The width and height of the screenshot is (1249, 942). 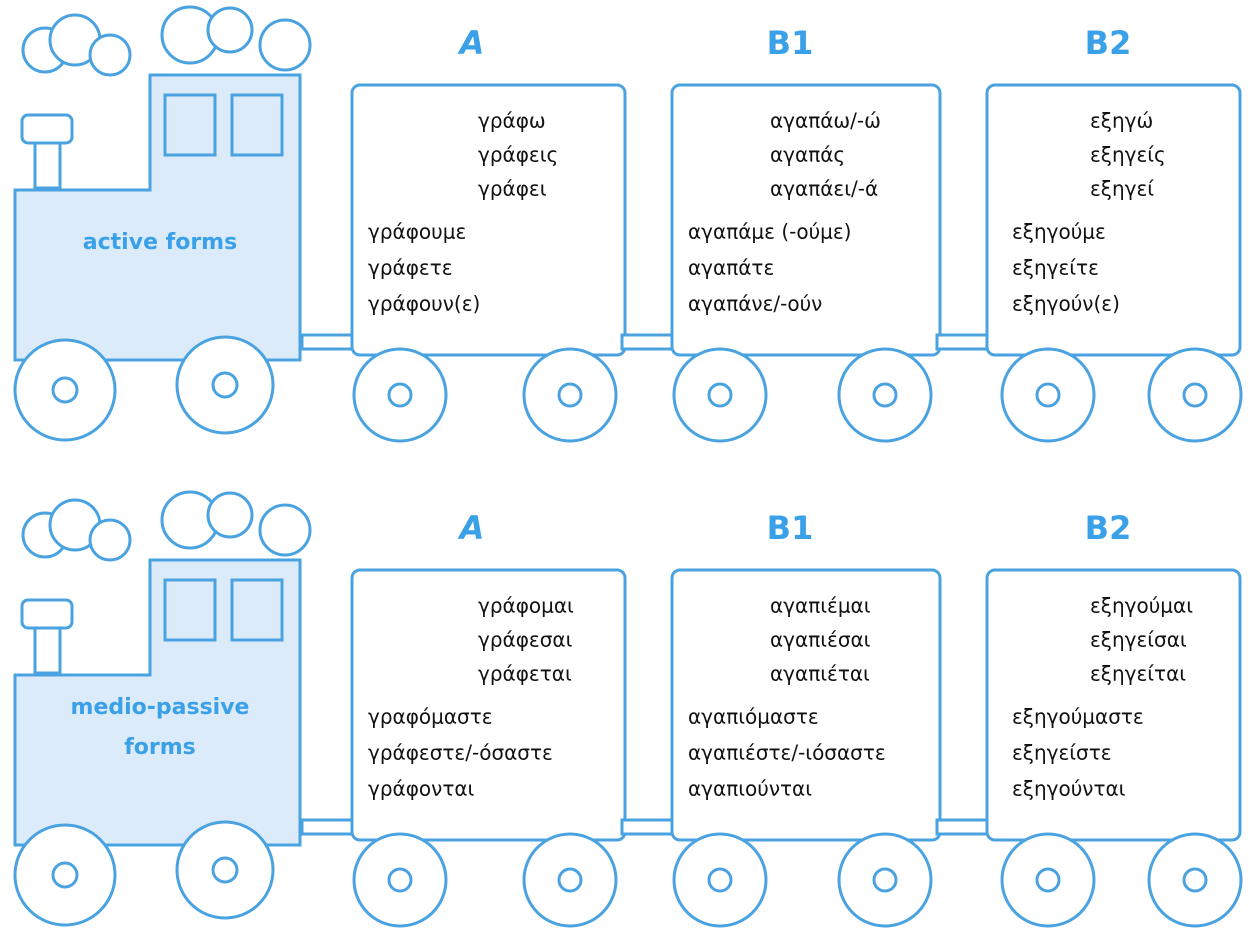 I want to click on plural-form: εξηγείτε, so click(x=1055, y=268).